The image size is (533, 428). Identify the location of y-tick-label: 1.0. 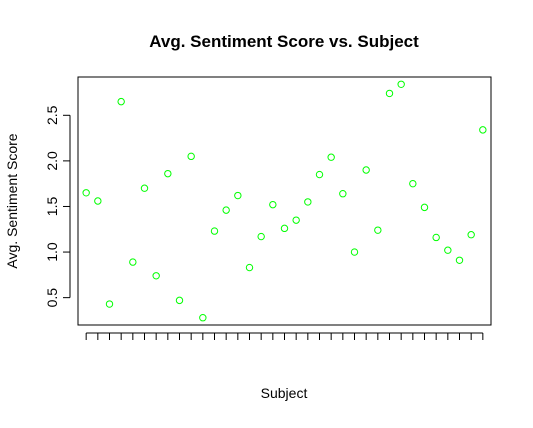
(52, 252).